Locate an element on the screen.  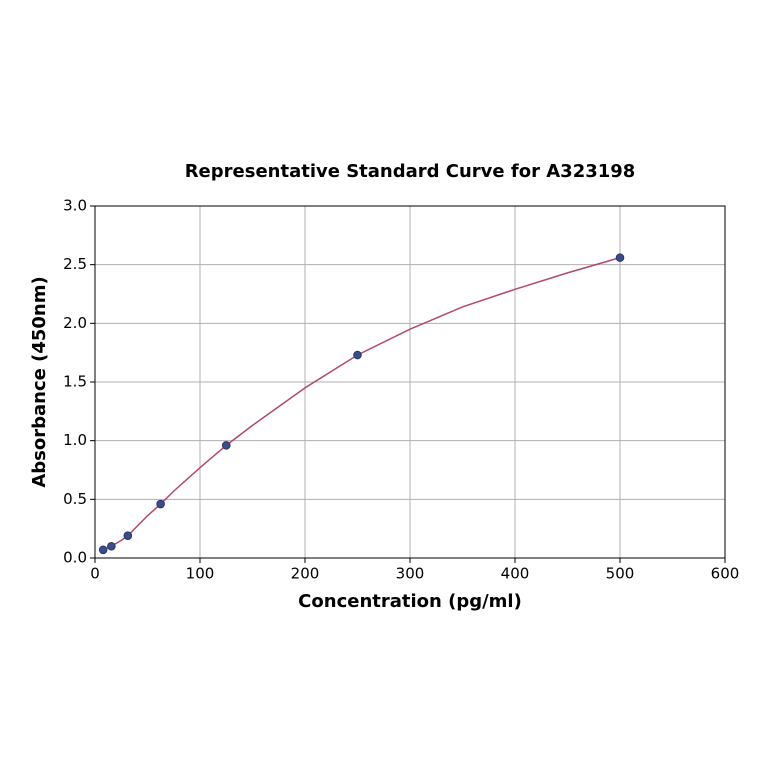
x-tick-label: 400 is located at coordinates (515, 574).